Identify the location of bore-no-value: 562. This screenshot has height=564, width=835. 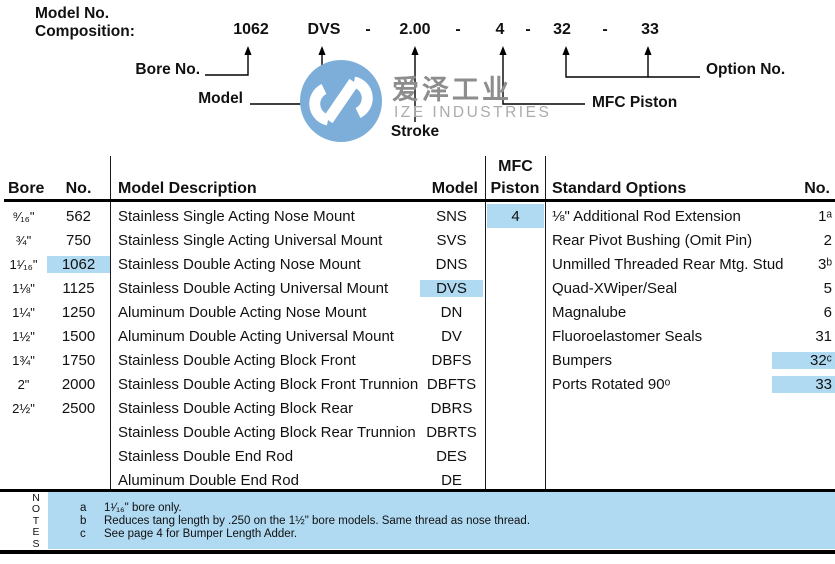
(78, 216).